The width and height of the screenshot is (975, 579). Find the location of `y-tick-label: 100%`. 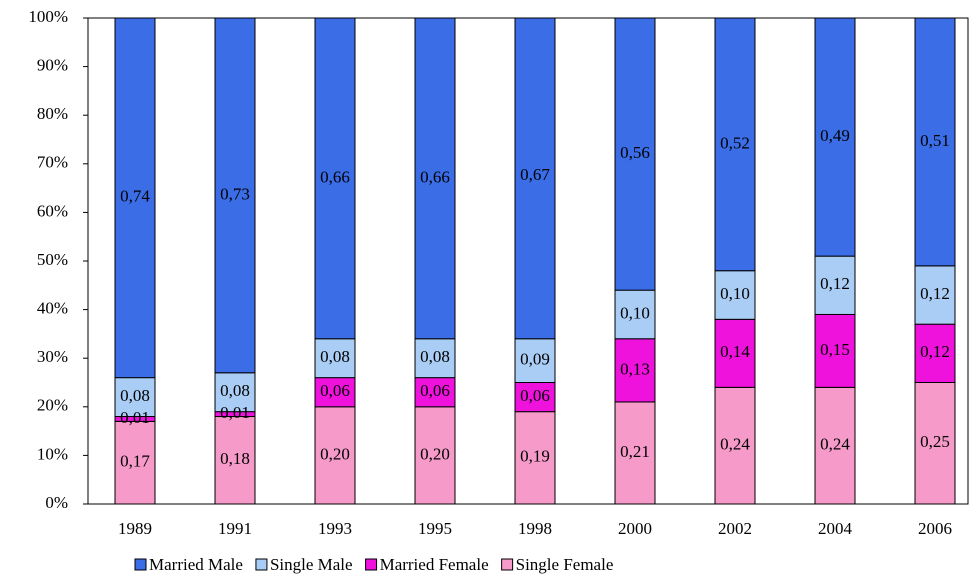

y-tick-label: 100% is located at coordinates (48, 16).